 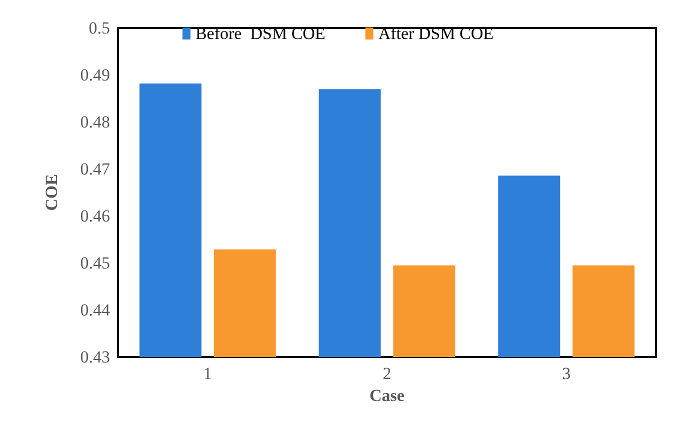 What do you see at coordinates (387, 373) in the screenshot?
I see `x-tick-label: 2` at bounding box center [387, 373].